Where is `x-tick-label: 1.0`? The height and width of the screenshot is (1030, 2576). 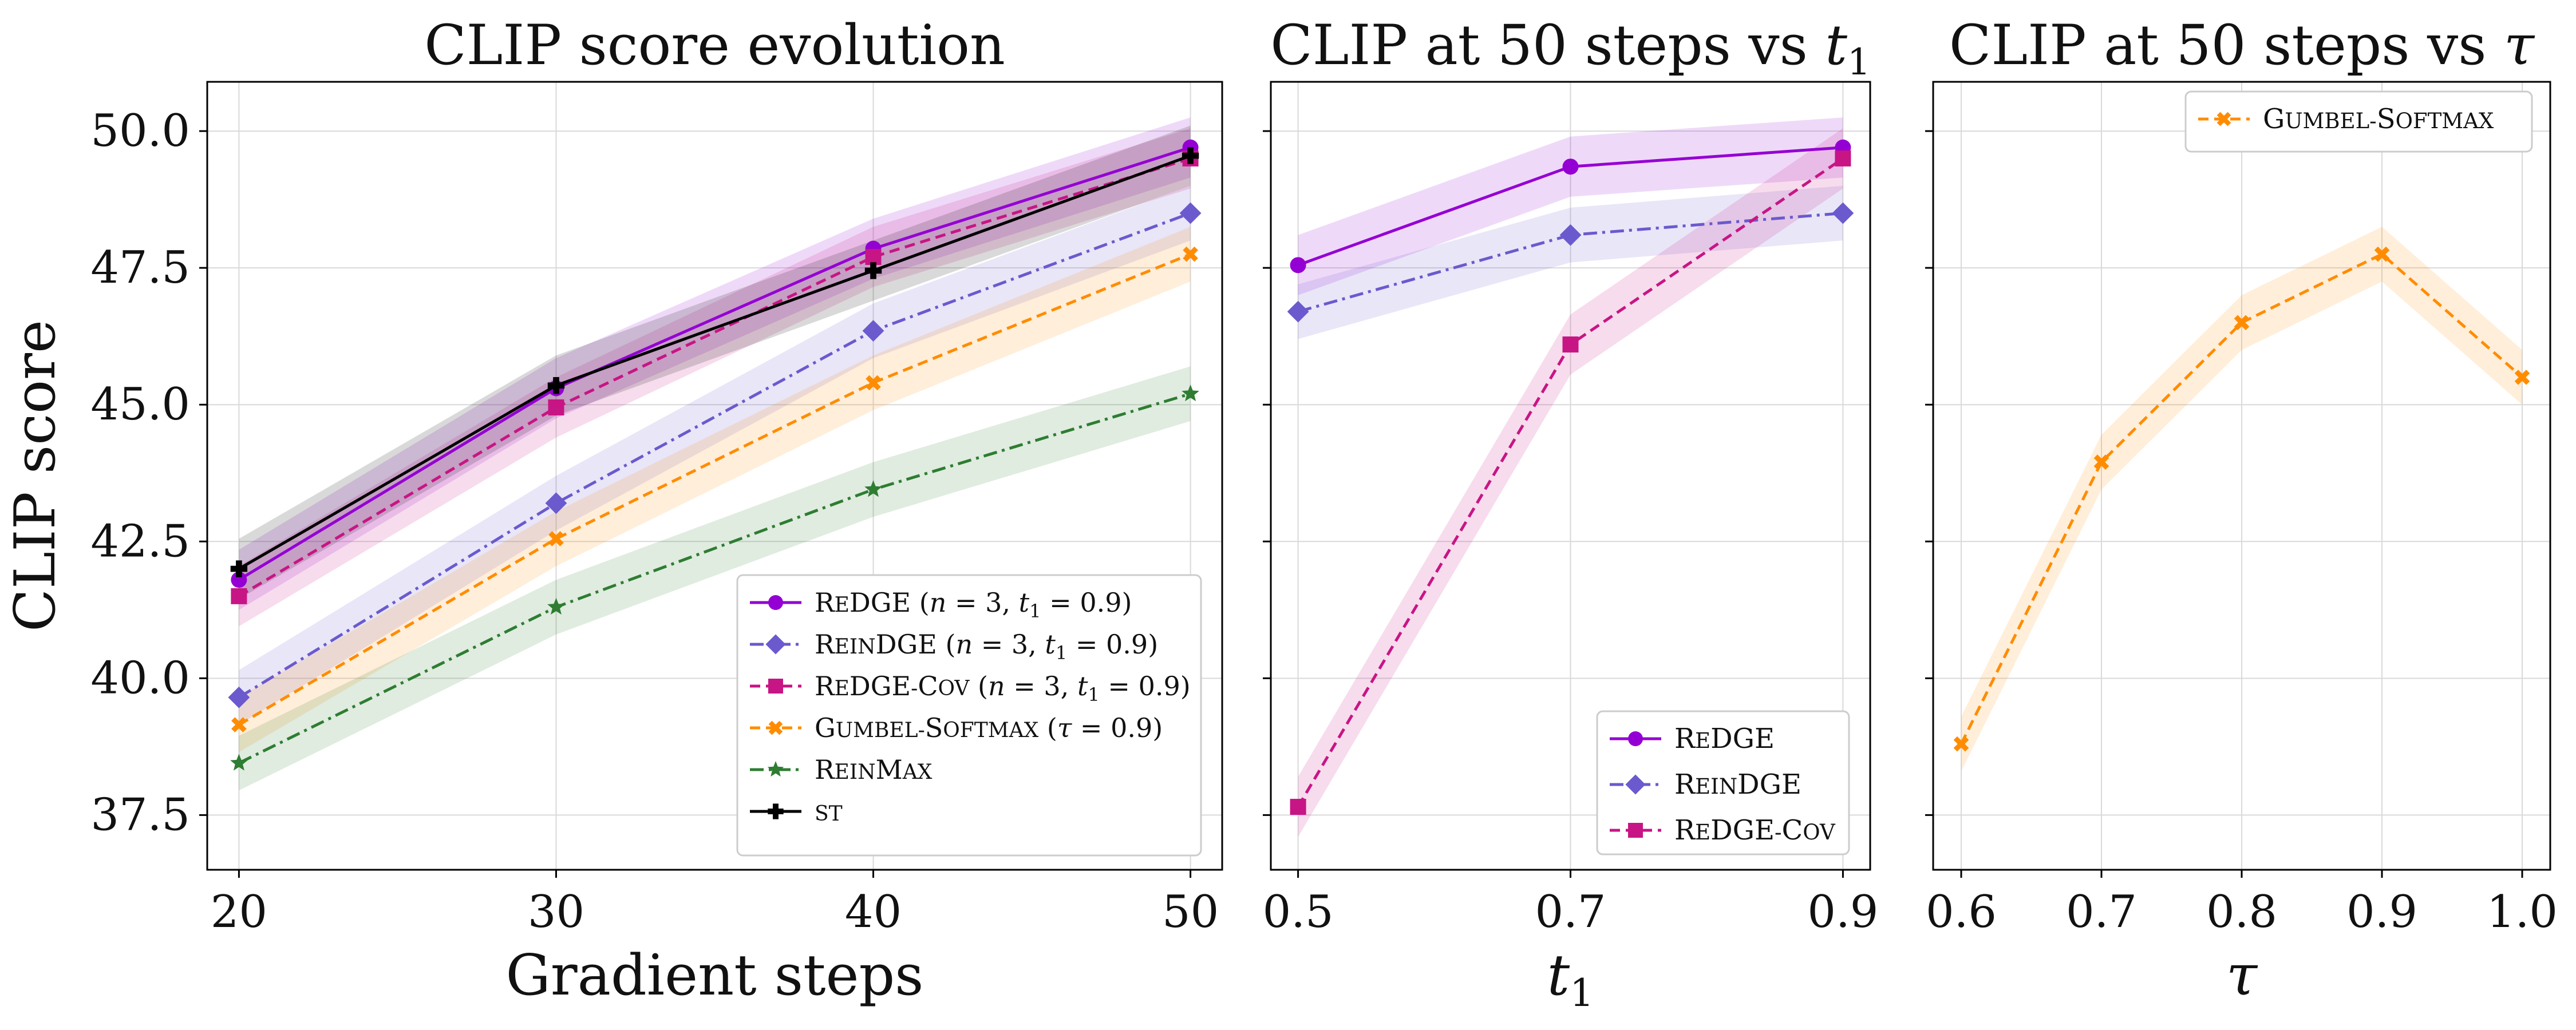
x-tick-label: 1.0 is located at coordinates (2522, 912).